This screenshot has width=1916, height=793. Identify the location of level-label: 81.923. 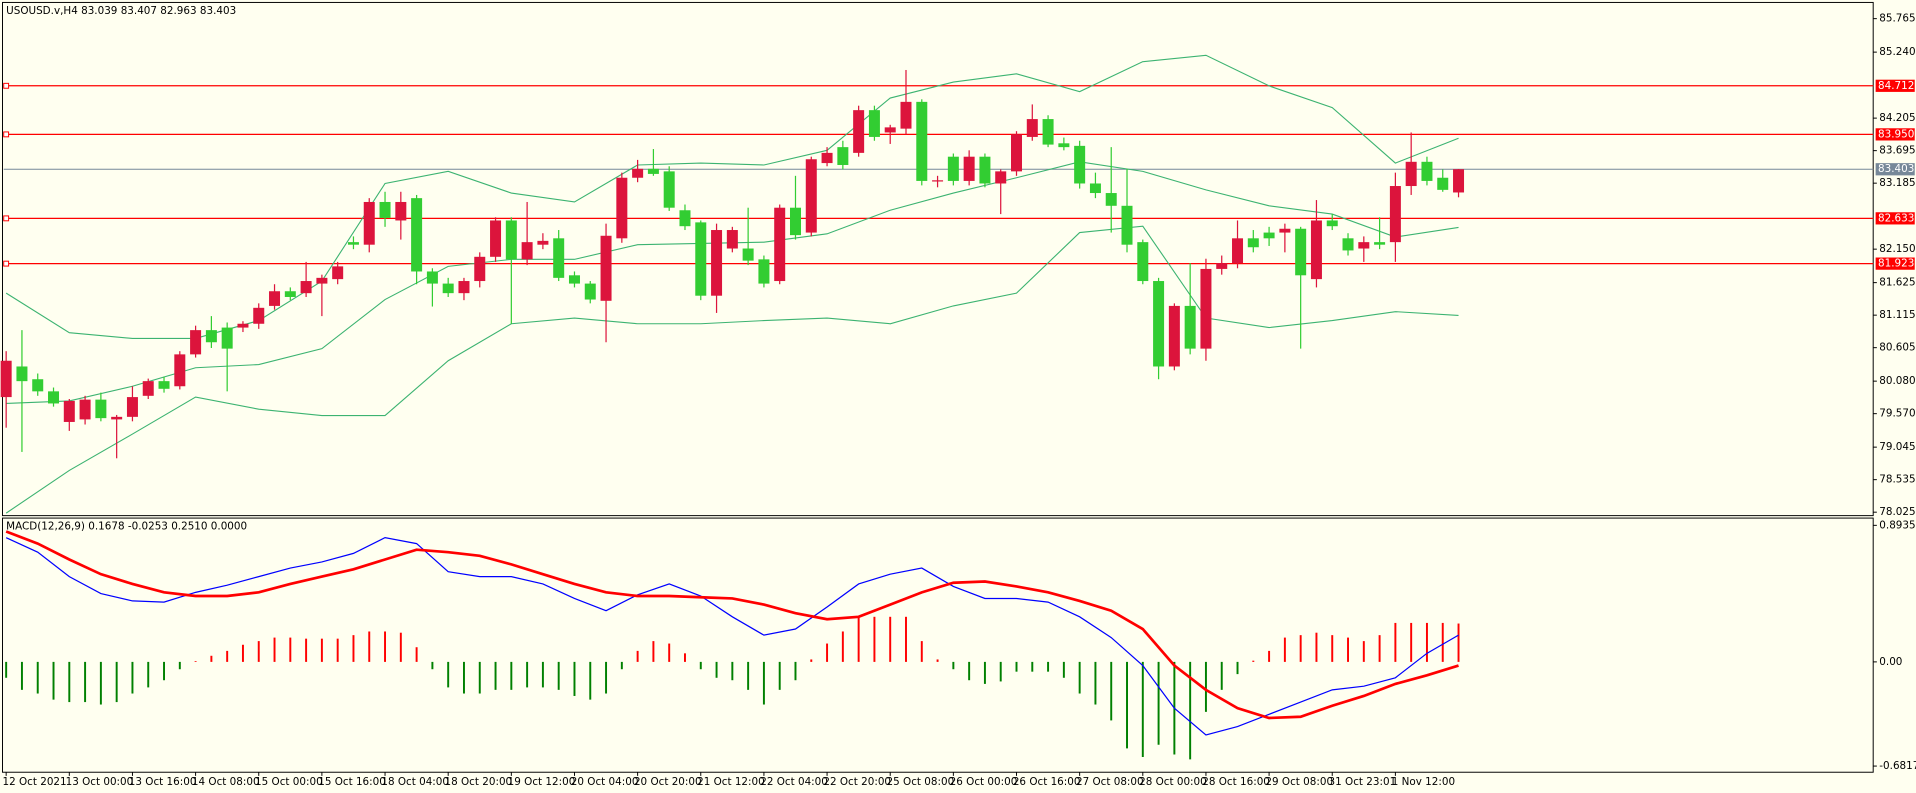
(1896, 264).